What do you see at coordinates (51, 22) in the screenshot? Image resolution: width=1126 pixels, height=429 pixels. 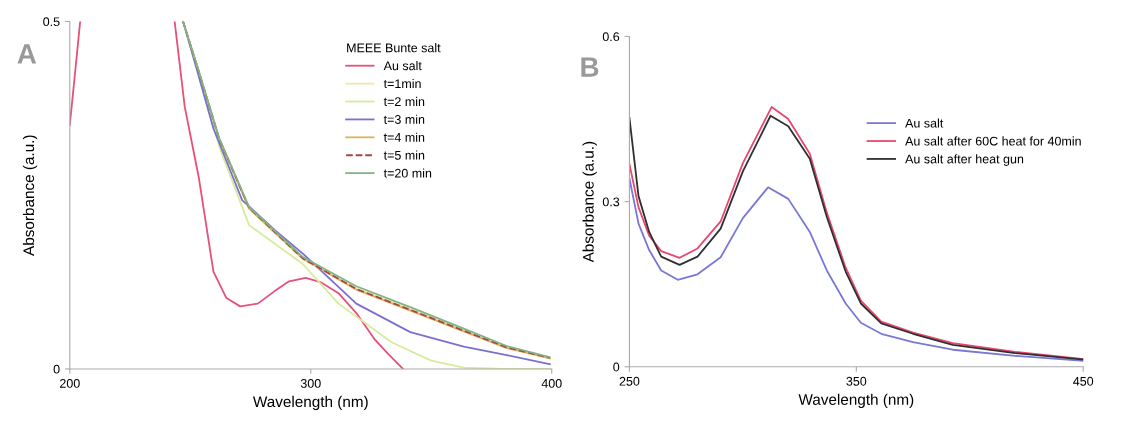 I see `y-tick-label: 0.5` at bounding box center [51, 22].